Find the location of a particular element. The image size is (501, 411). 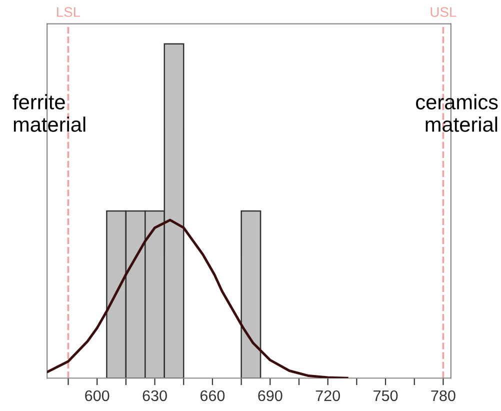

annotation: ceramics material is located at coordinates (457, 113).